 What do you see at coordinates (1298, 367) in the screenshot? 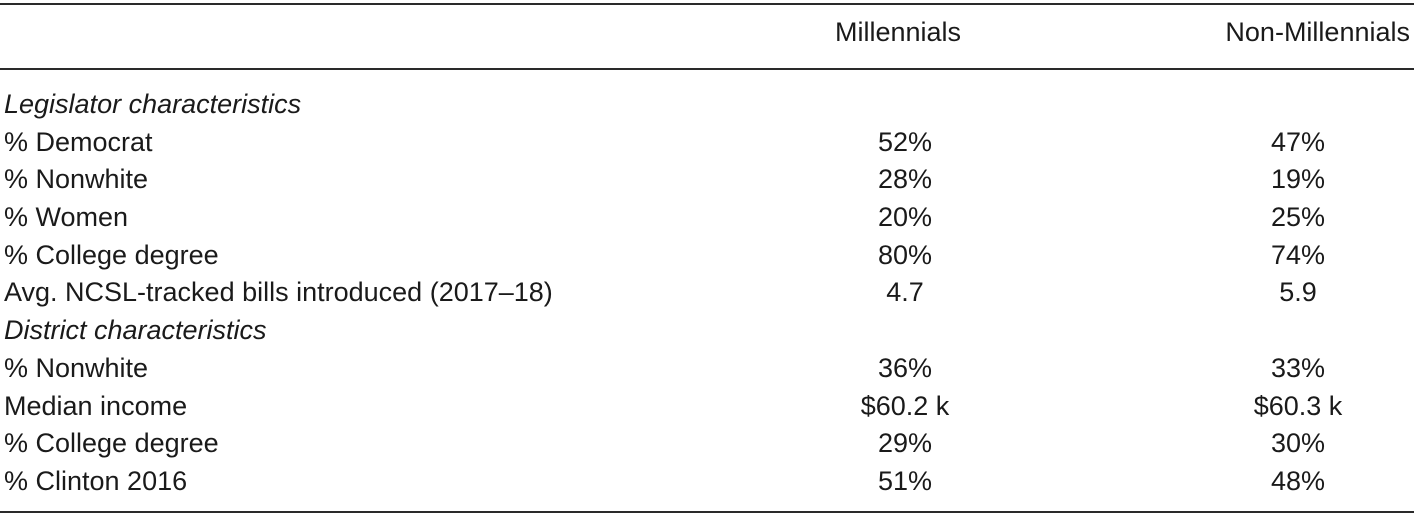
I see `non-millennials-value: 33%` at bounding box center [1298, 367].